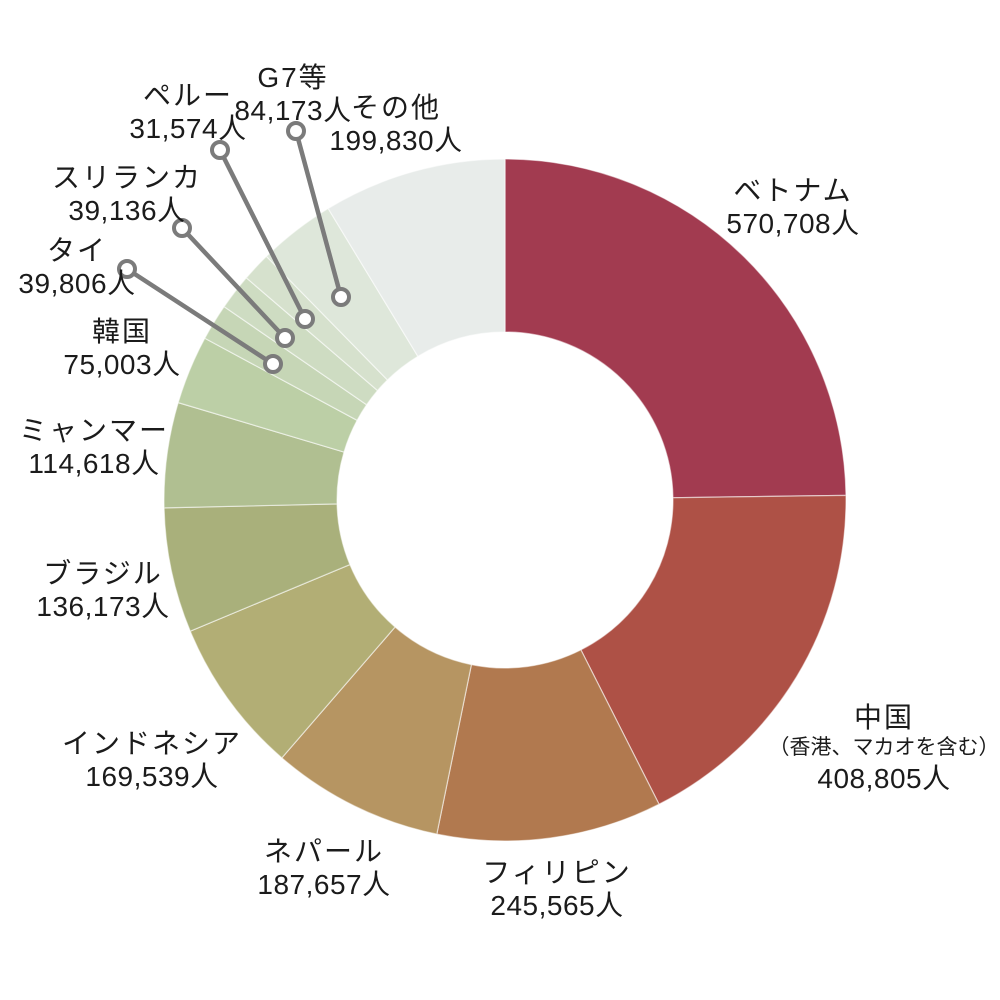  What do you see at coordinates (220, 150) in the screenshot?
I see `leader-dot-peru-label-end` at bounding box center [220, 150].